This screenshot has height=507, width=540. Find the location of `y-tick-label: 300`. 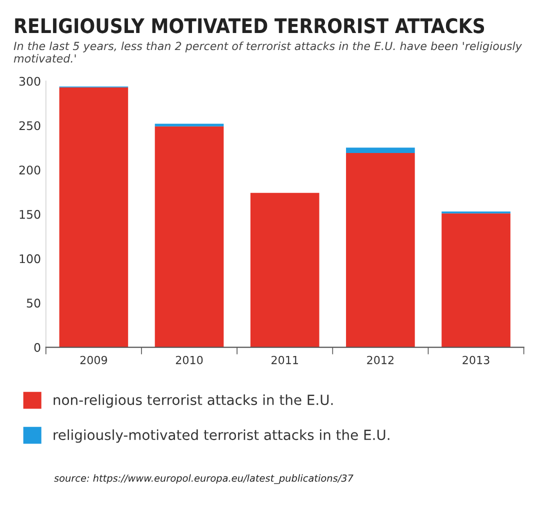

y-tick-label: 300 is located at coordinates (29, 81).